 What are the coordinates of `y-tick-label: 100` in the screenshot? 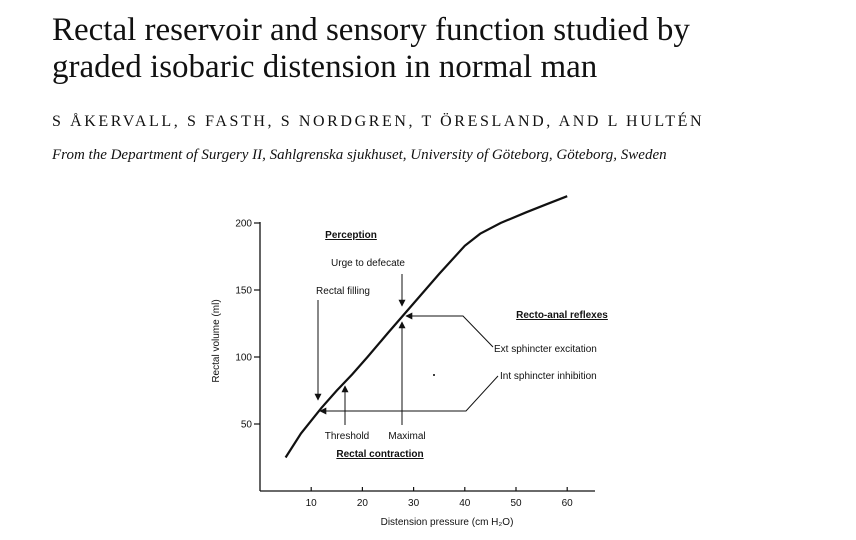 It's located at (243, 358).